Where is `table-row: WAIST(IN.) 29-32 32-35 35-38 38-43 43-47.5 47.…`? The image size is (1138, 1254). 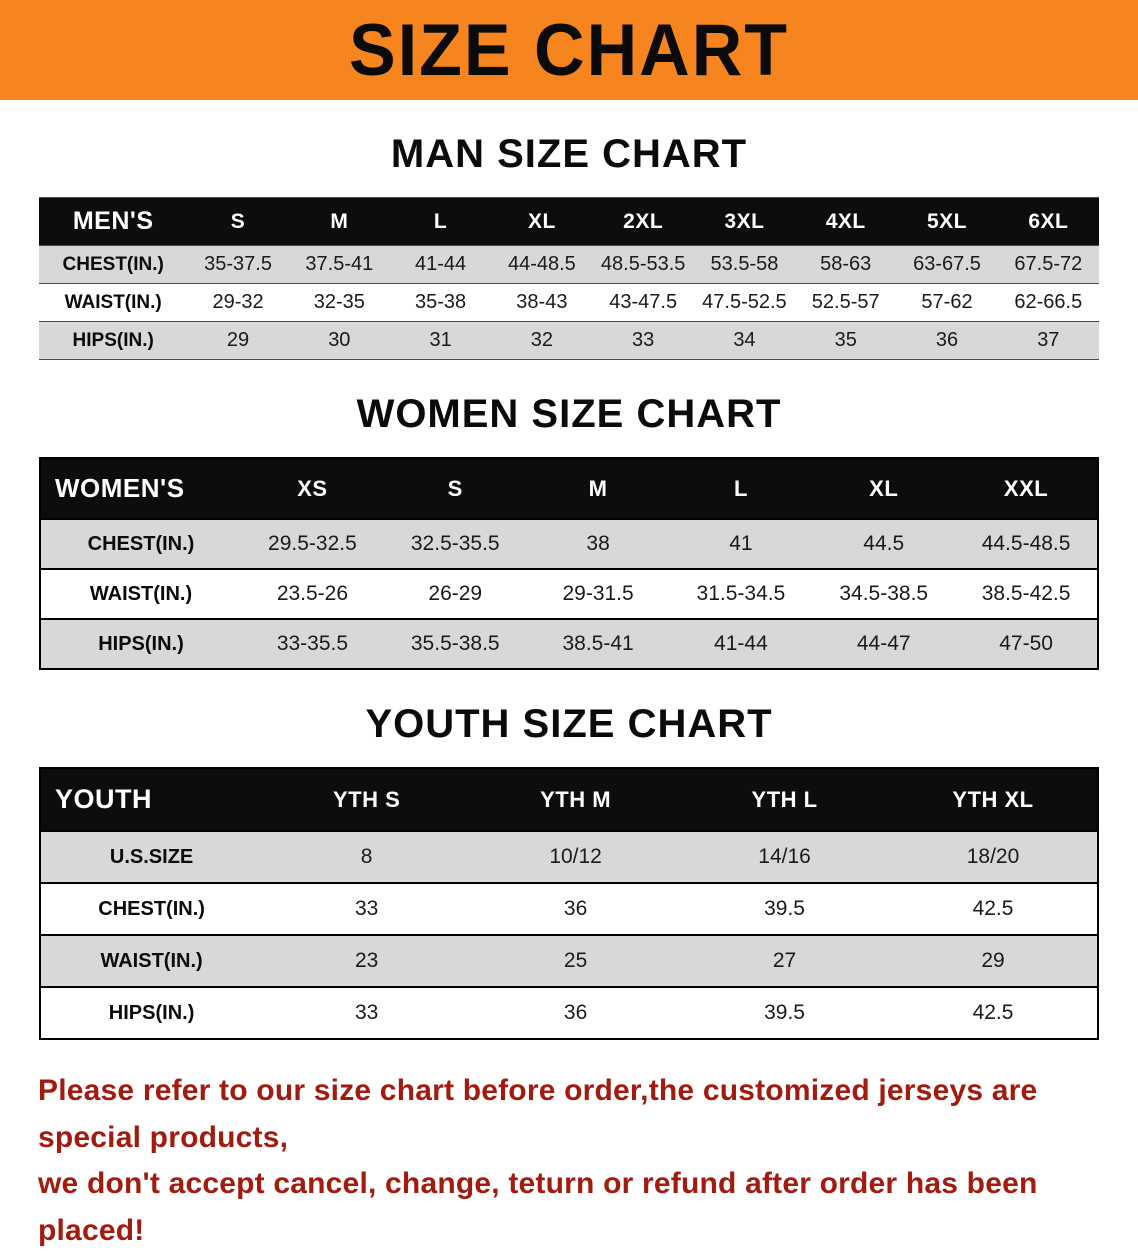
table-row: WAIST(IN.) 29-32 32-35 35-38 38-43 43-47.5 47.… is located at coordinates (569, 302).